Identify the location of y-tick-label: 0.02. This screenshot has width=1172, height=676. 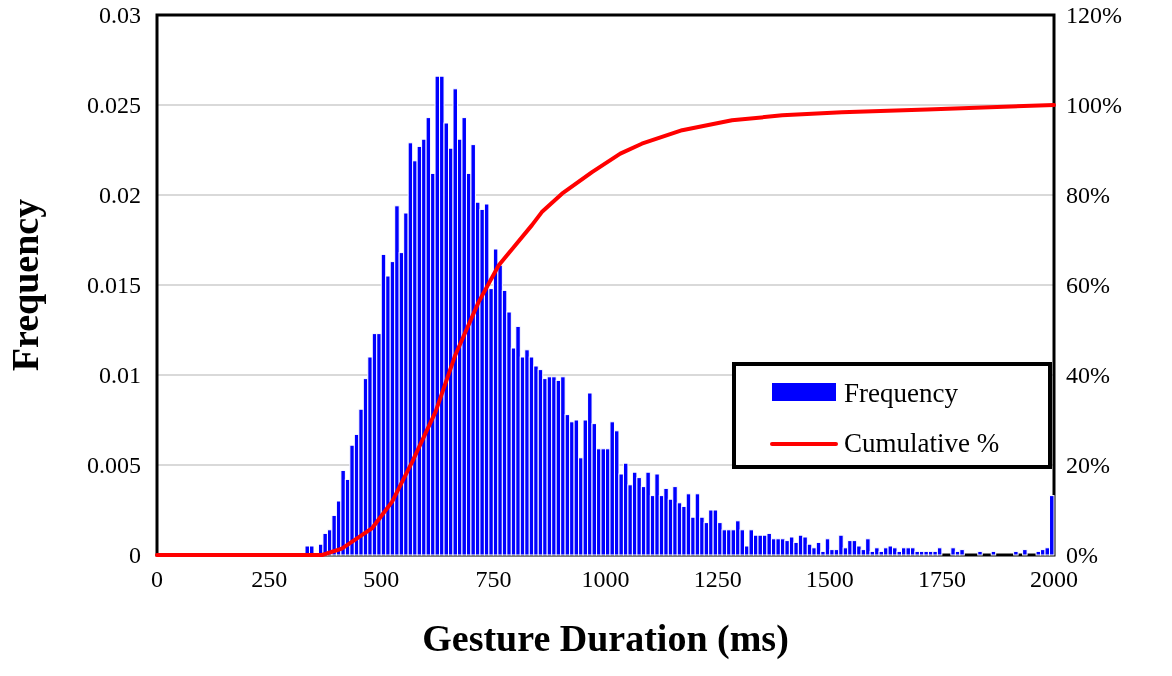
(120, 195).